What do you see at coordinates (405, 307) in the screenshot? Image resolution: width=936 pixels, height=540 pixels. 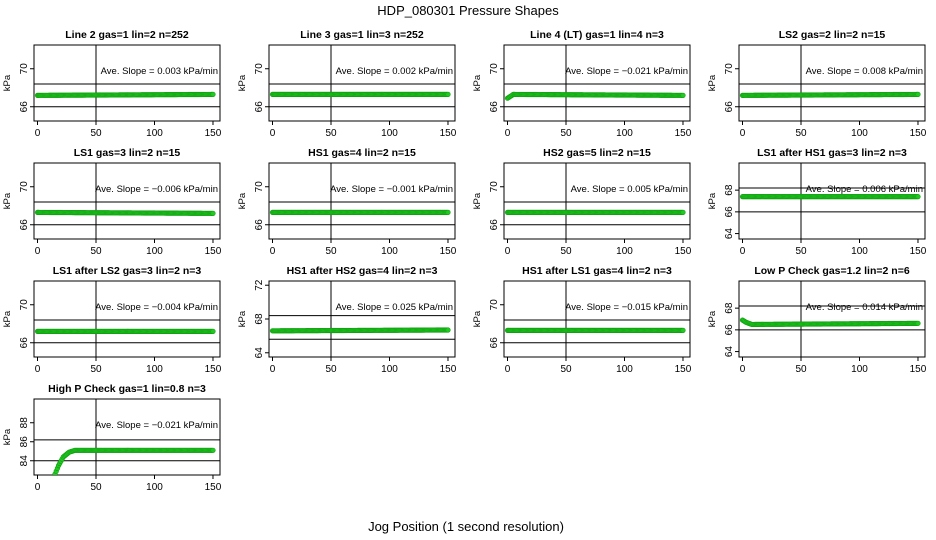 I see `slope-value: 0.025` at bounding box center [405, 307].